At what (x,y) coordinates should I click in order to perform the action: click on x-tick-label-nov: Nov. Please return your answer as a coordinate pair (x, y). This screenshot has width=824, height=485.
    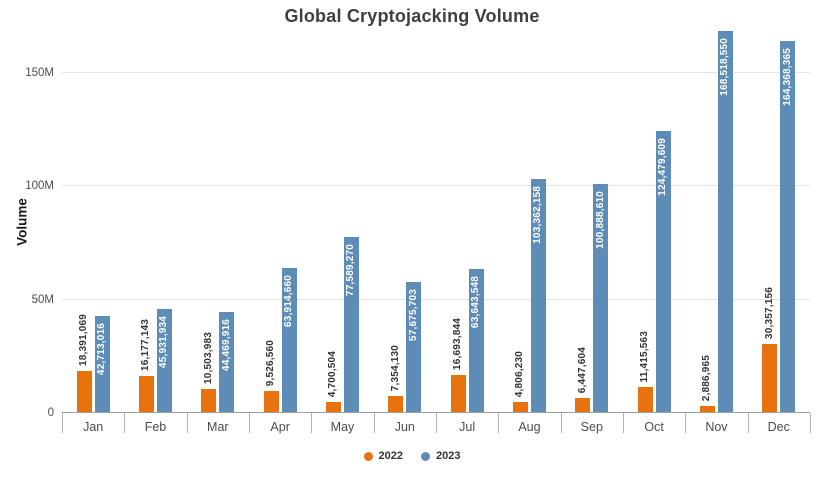
    Looking at the image, I should click on (716, 427).